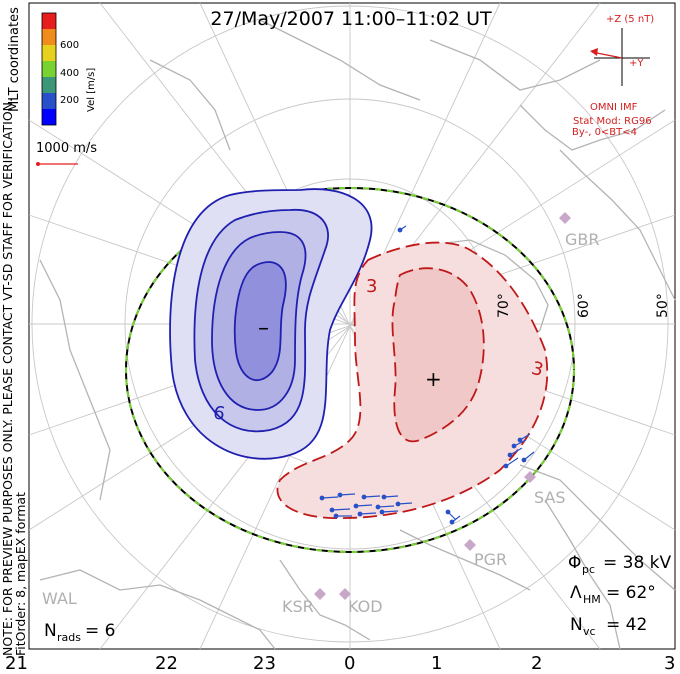 This screenshot has width=680, height=674. What do you see at coordinates (340, 663) in the screenshot?
I see `mlt-axis: 21 22 23 0 1 2 3` at bounding box center [340, 663].